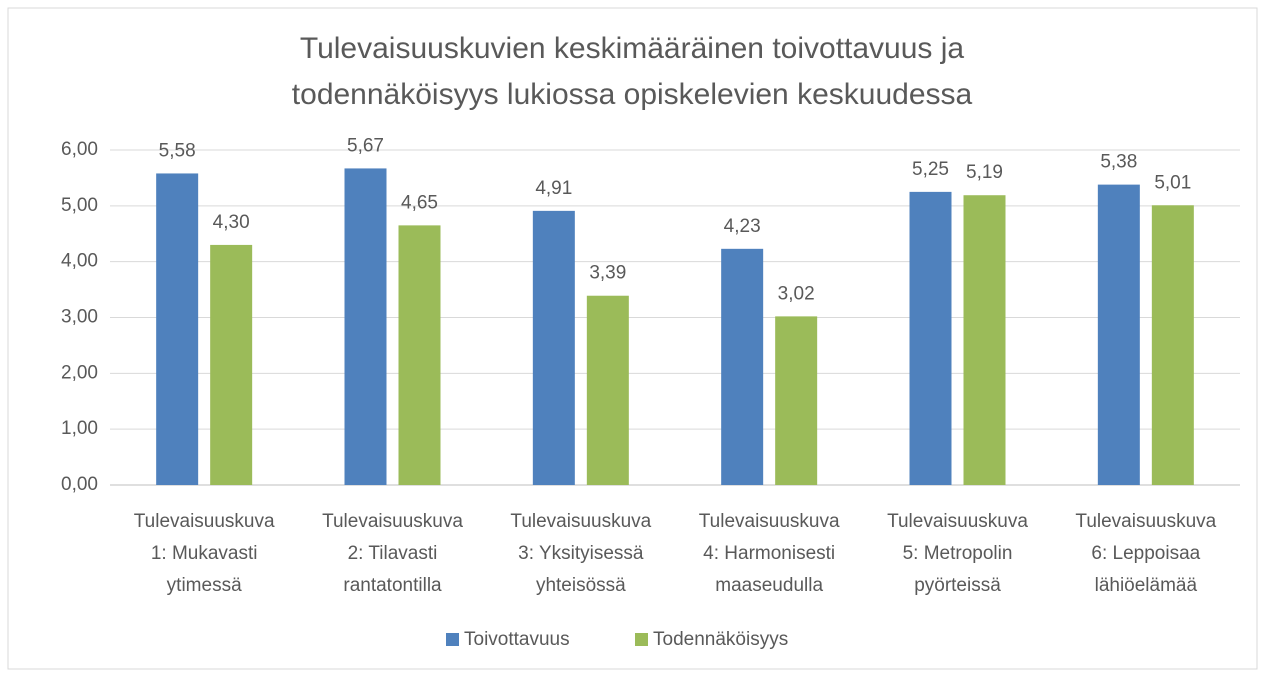 This screenshot has height=677, width=1265. What do you see at coordinates (1172, 182) in the screenshot?
I see `data-label: 5,01` at bounding box center [1172, 182].